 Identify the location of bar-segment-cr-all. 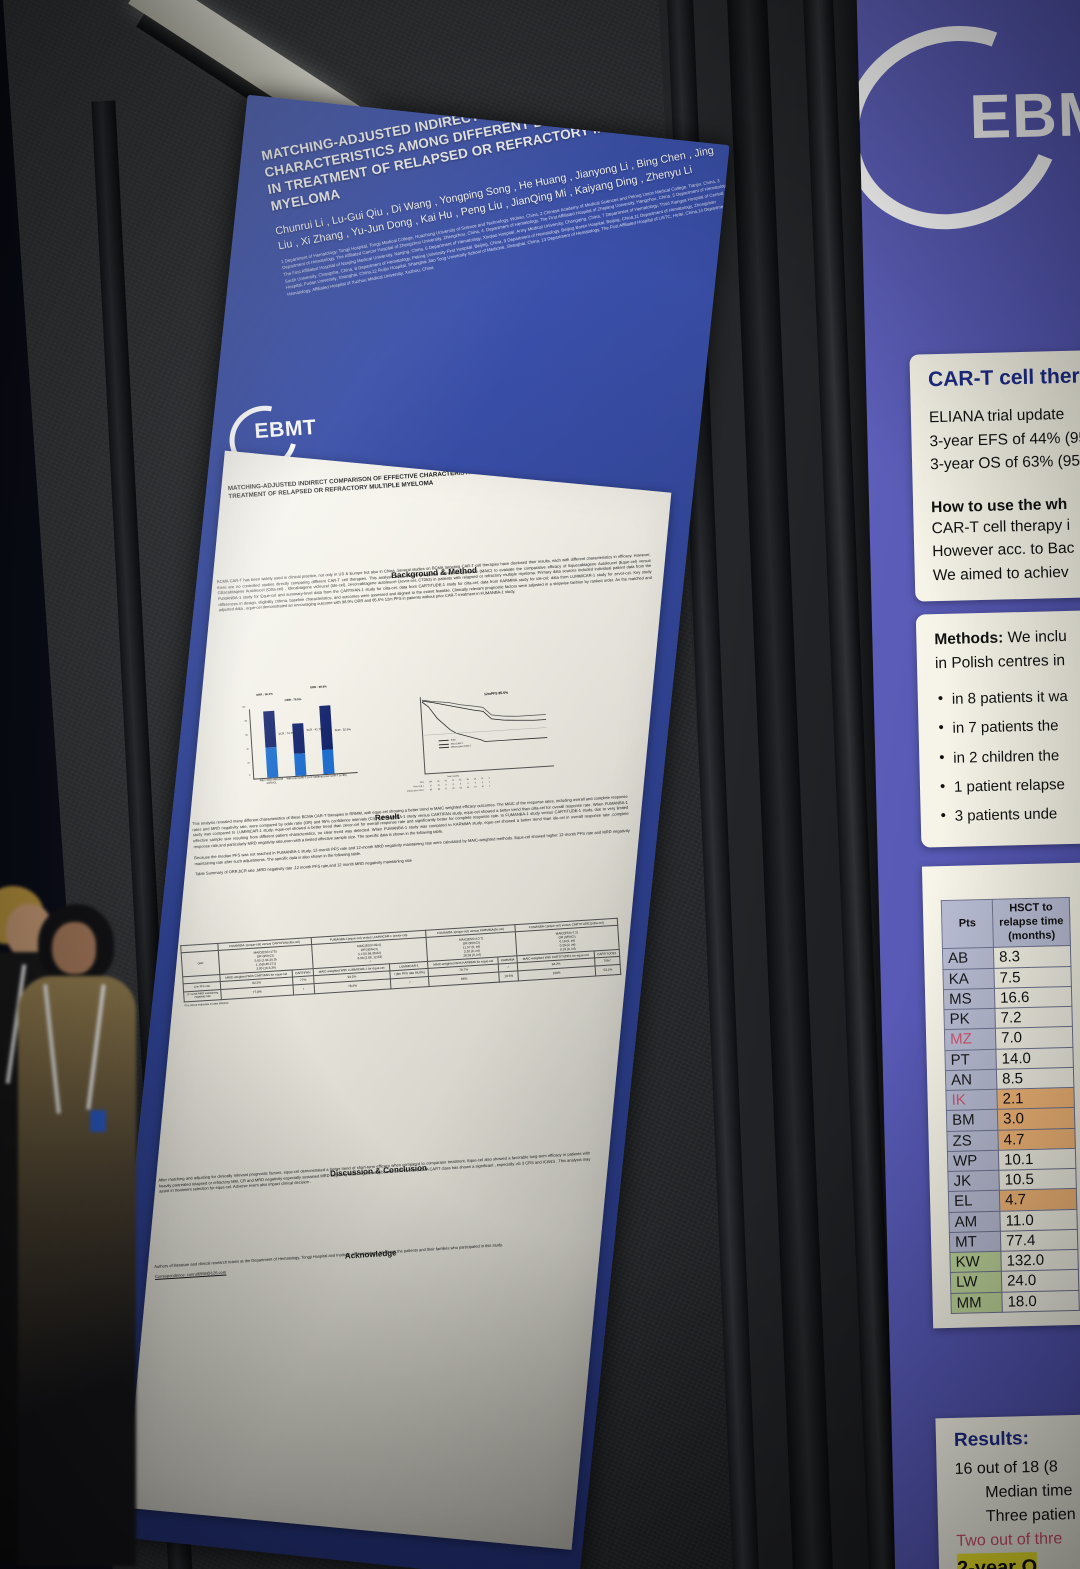
(272, 762).